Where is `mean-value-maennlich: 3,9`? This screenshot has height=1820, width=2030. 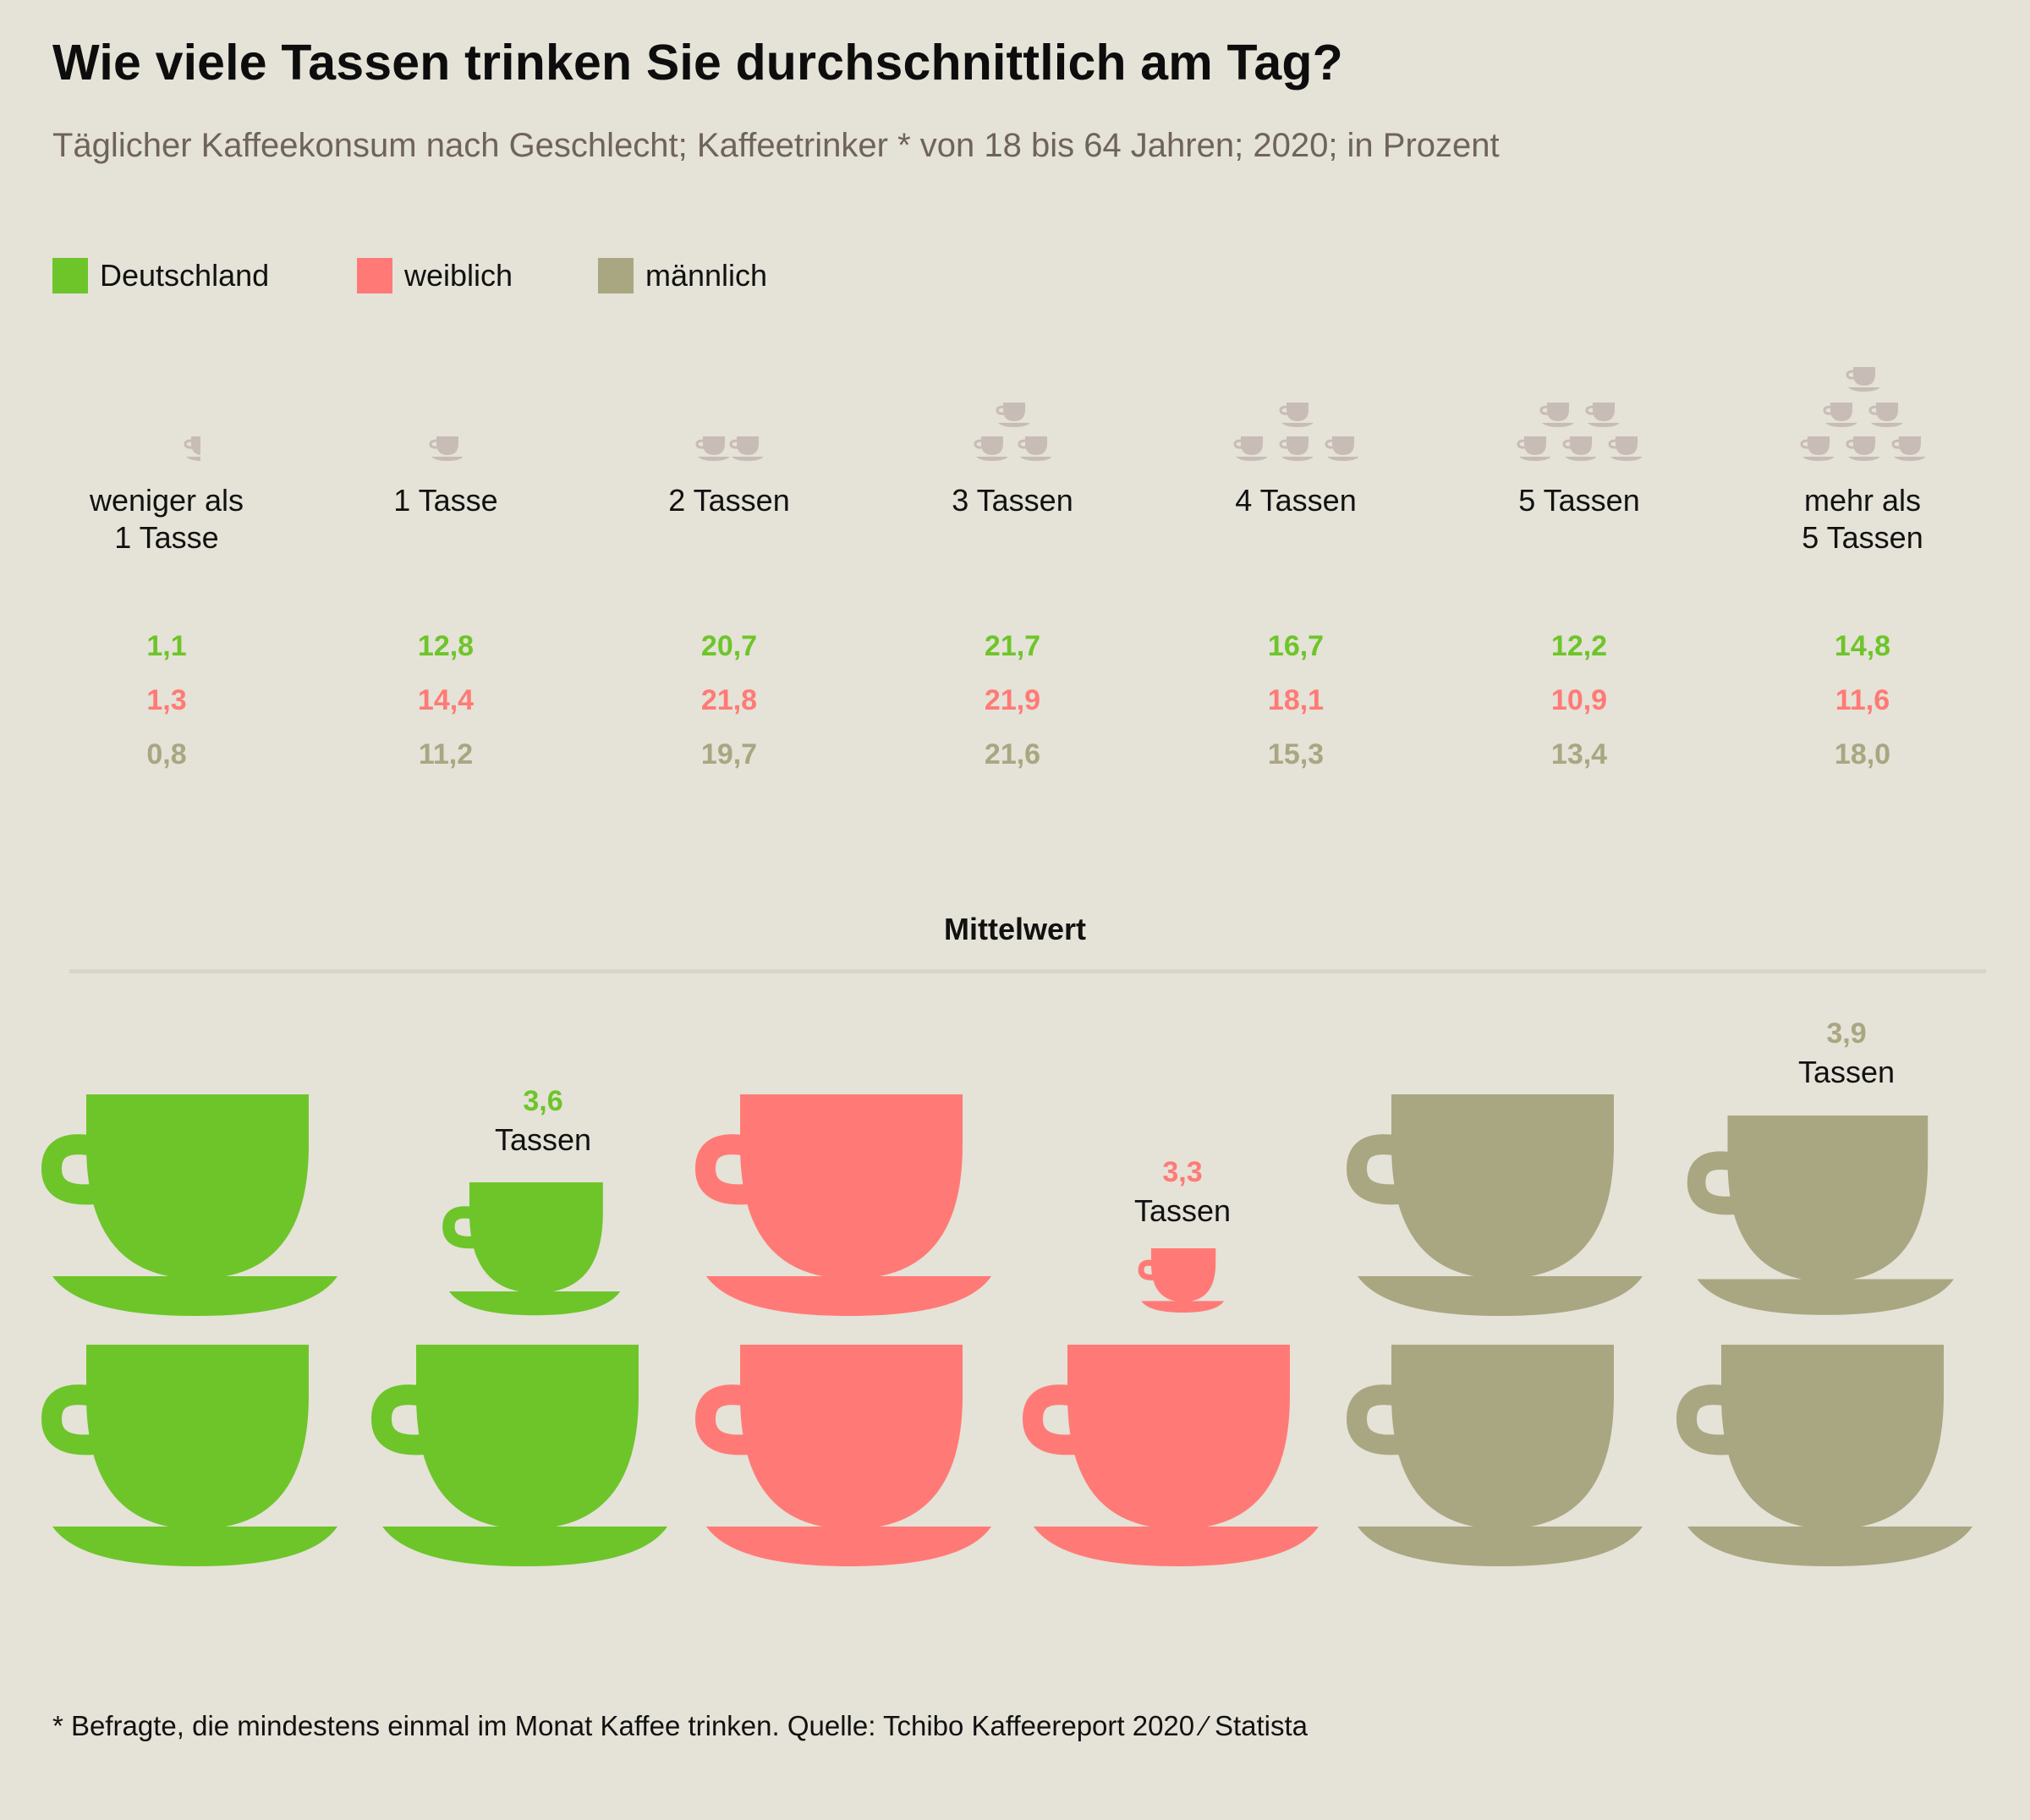 mean-value-maennlich: 3,9 is located at coordinates (1846, 1033).